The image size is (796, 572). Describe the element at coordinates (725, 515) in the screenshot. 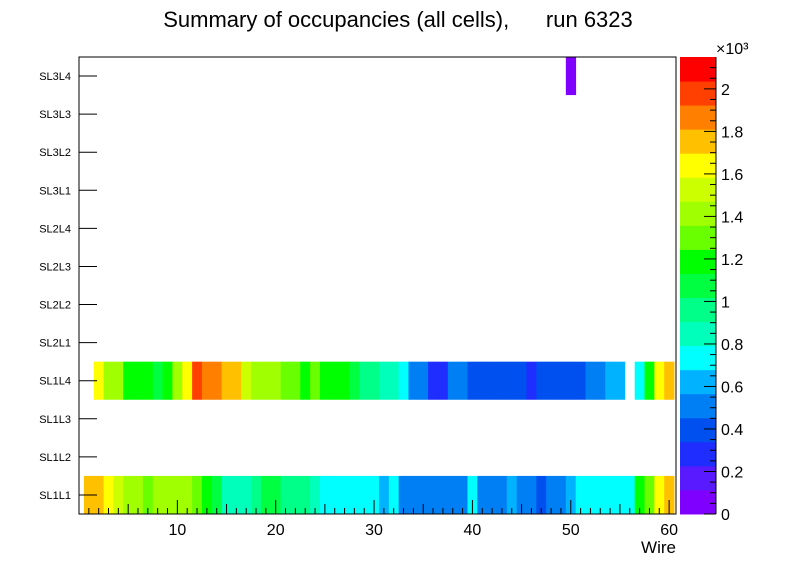

I see `color-scale-tick-label: 0` at that location.